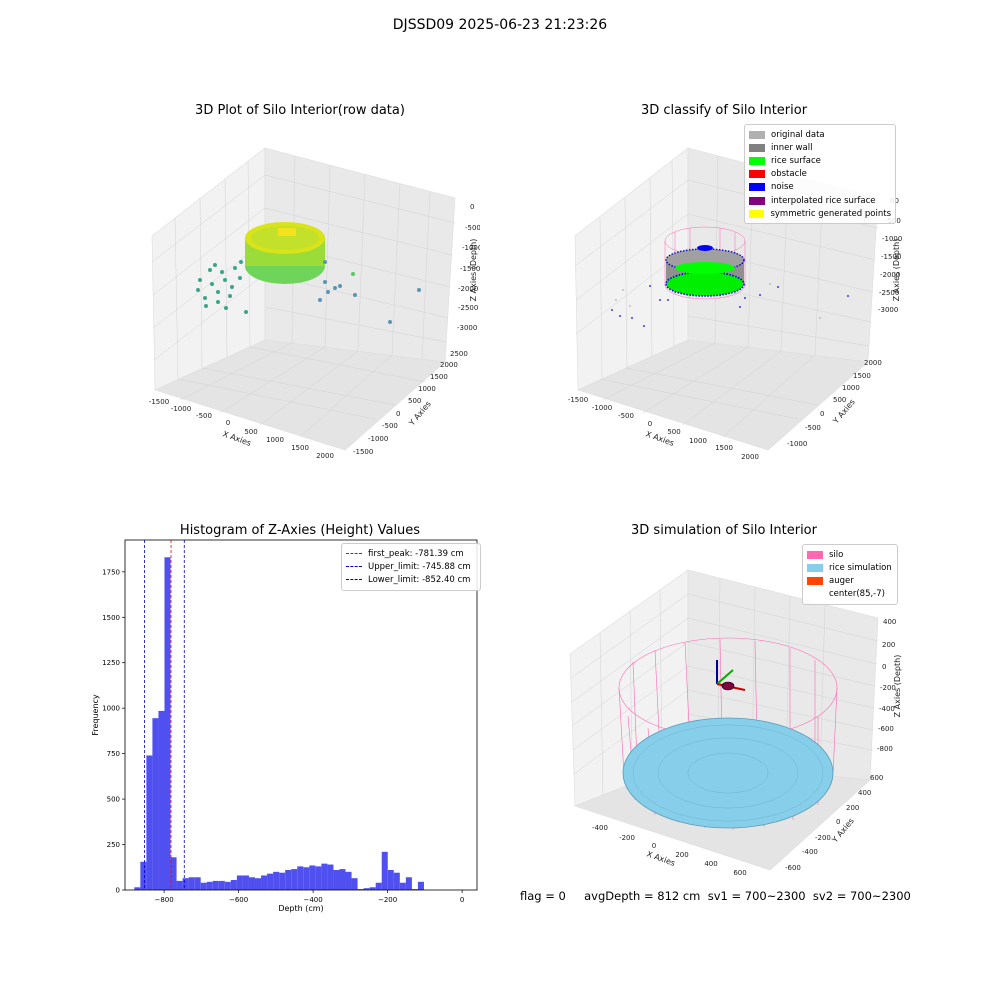 The height and width of the screenshot is (1000, 1000). What do you see at coordinates (472, 207) in the screenshot?
I see `p1-ztick: 0` at bounding box center [472, 207].